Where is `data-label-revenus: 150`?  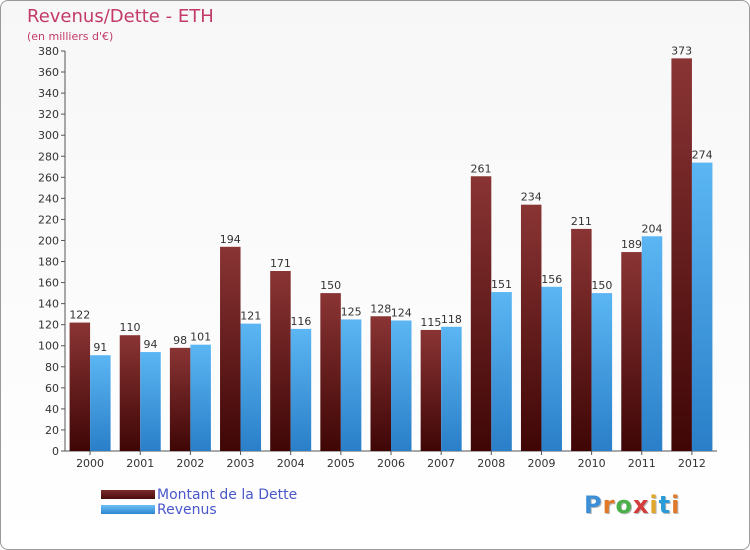 data-label-revenus: 150 is located at coordinates (601, 285).